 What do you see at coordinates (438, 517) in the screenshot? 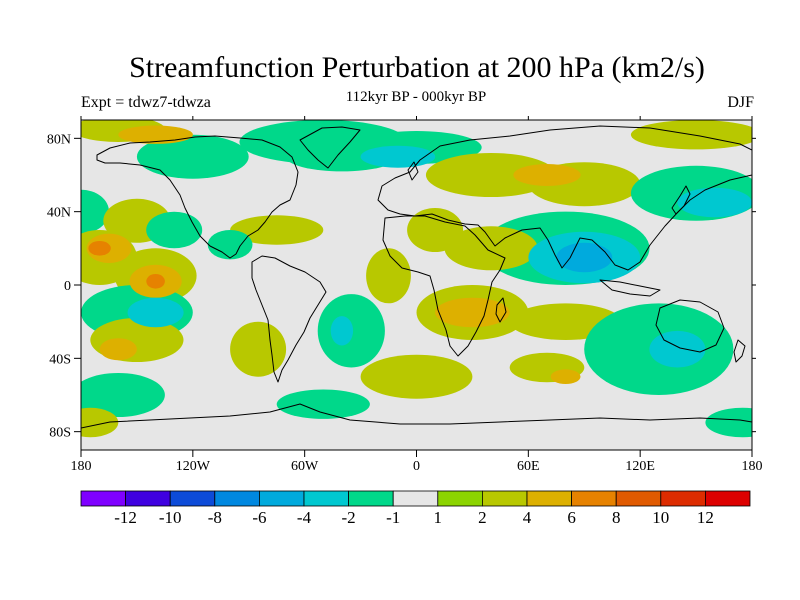
I see `colorbar-label: 1` at bounding box center [438, 517].